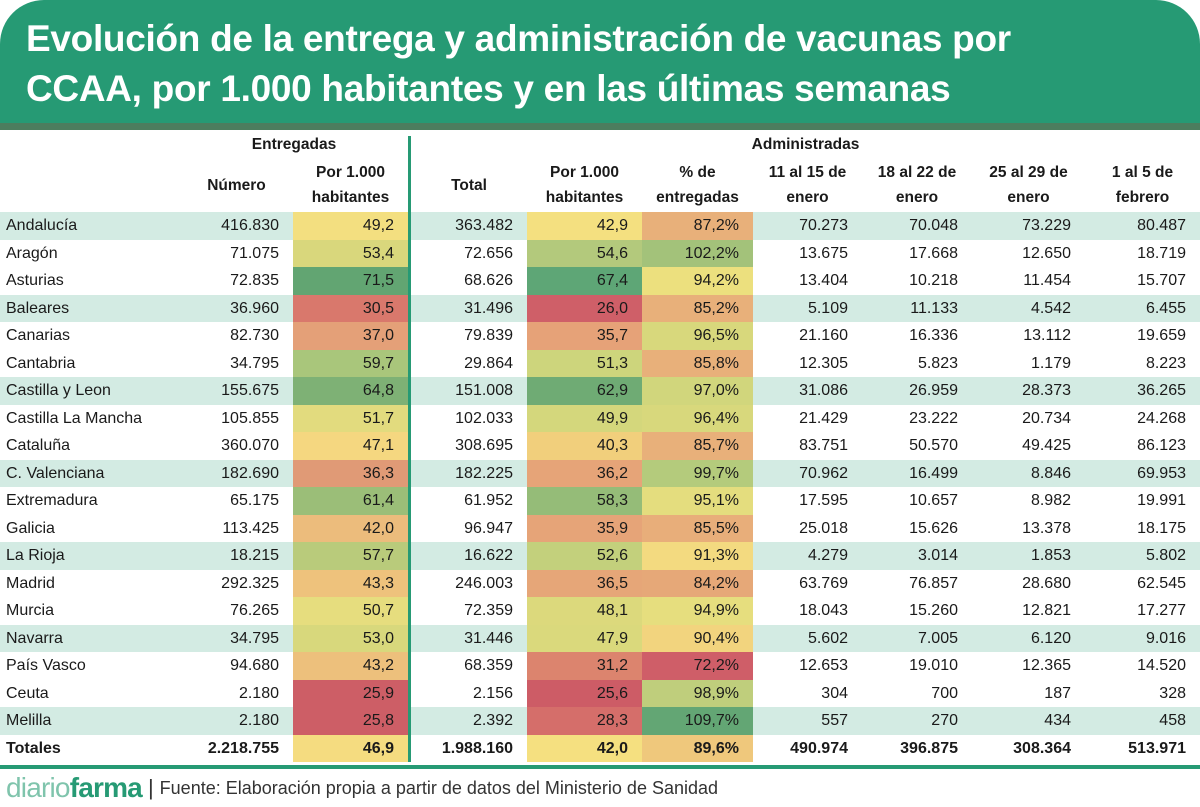 This screenshot has height=807, width=1200. I want to click on value-cell: 308.364, so click(1042, 748).